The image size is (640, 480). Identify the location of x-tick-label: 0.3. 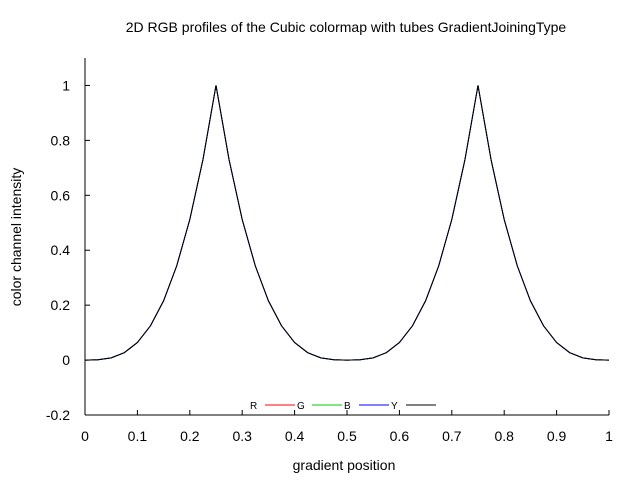
(242, 436).